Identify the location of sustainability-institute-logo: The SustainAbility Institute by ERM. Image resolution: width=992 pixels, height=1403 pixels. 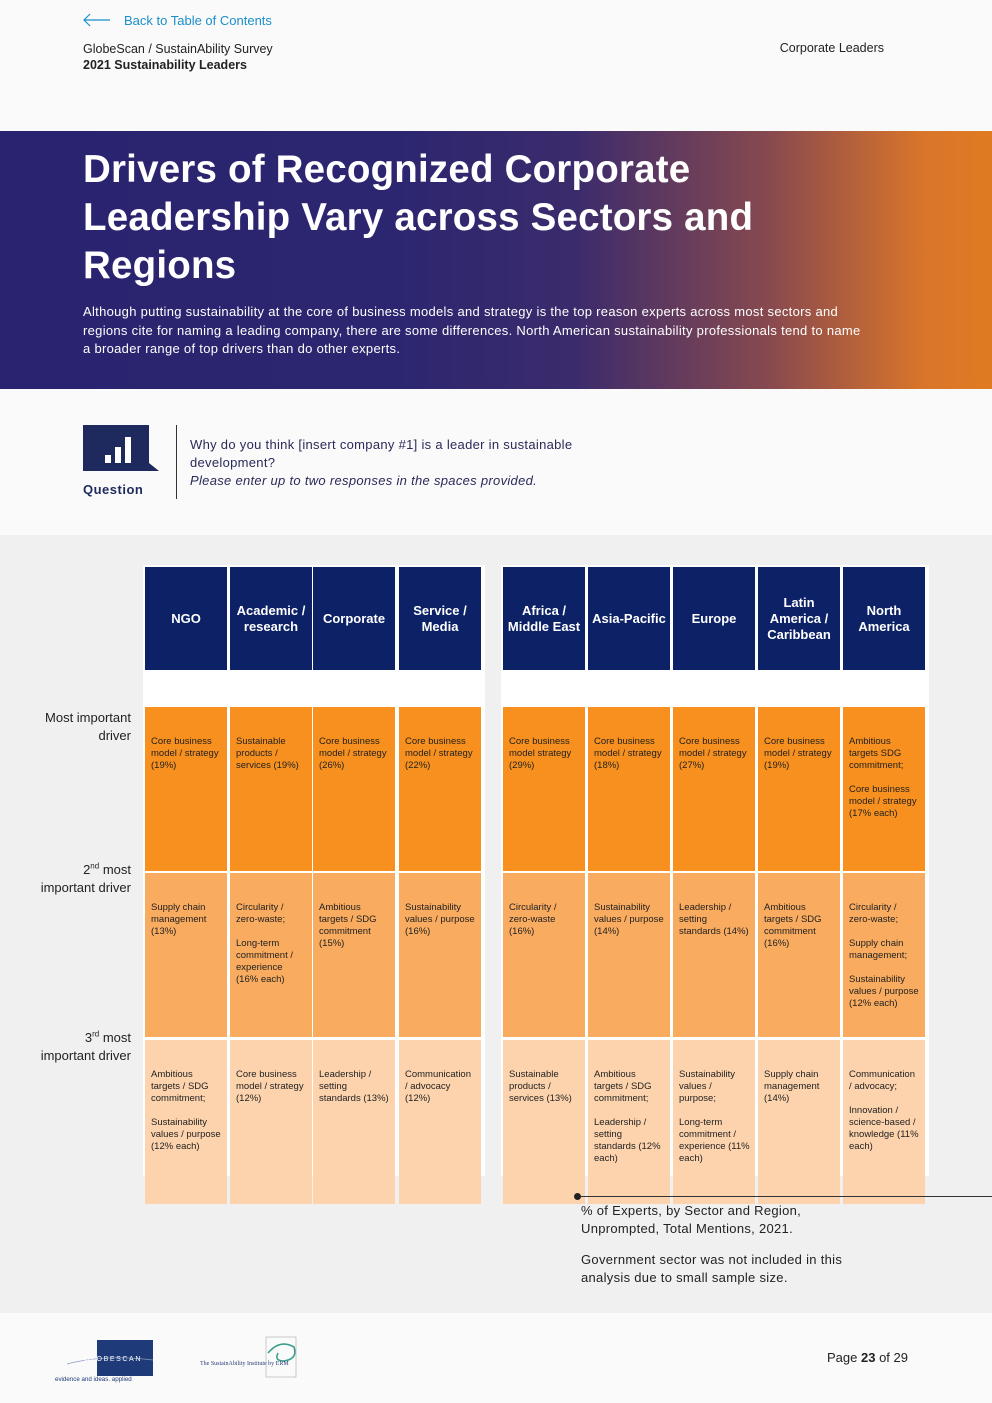
(248, 1357).